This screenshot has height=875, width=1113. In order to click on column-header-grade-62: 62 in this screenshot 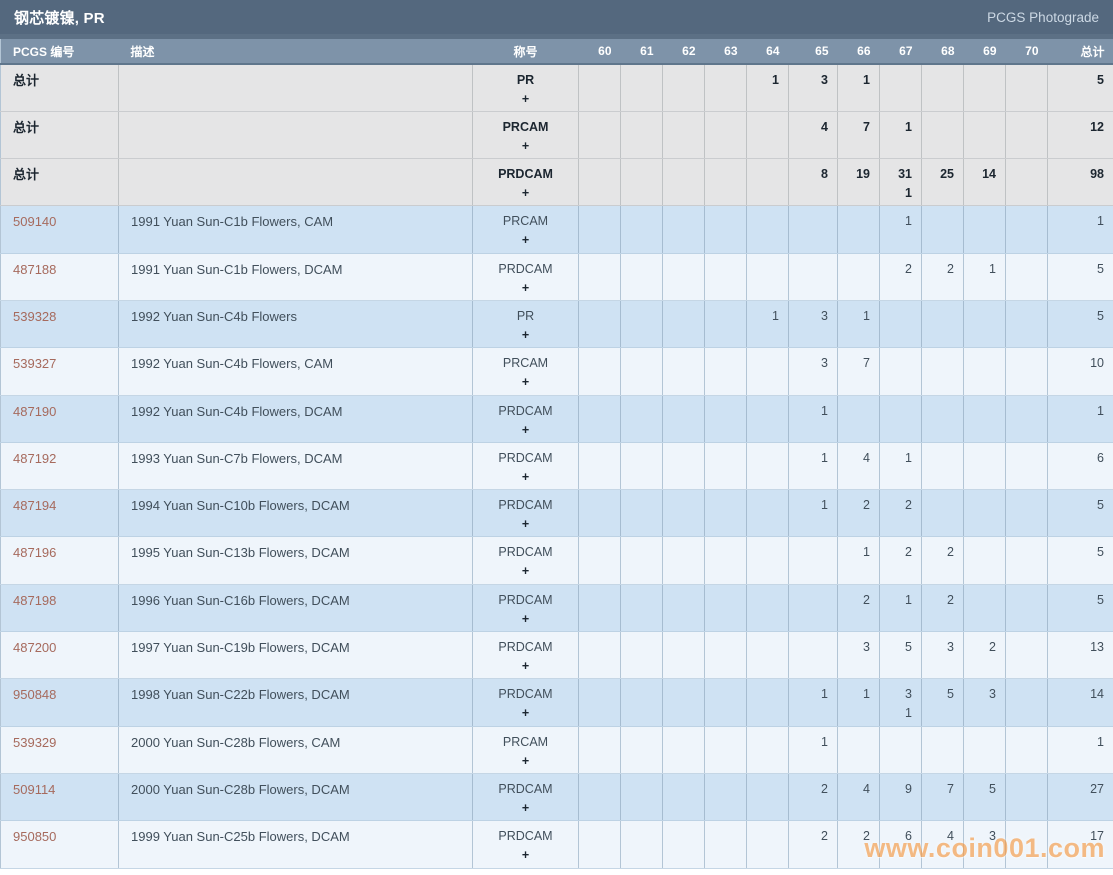, I will do `click(683, 52)`.